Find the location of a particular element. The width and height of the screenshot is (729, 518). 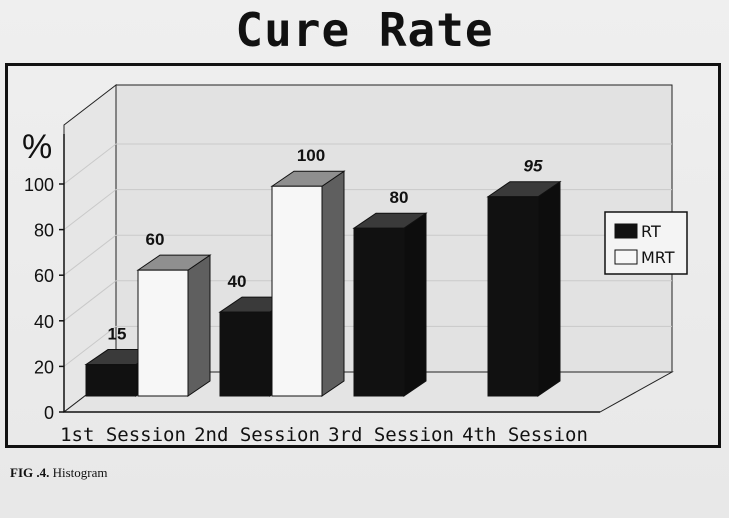

data-label-rt: 40 is located at coordinates (237, 281).